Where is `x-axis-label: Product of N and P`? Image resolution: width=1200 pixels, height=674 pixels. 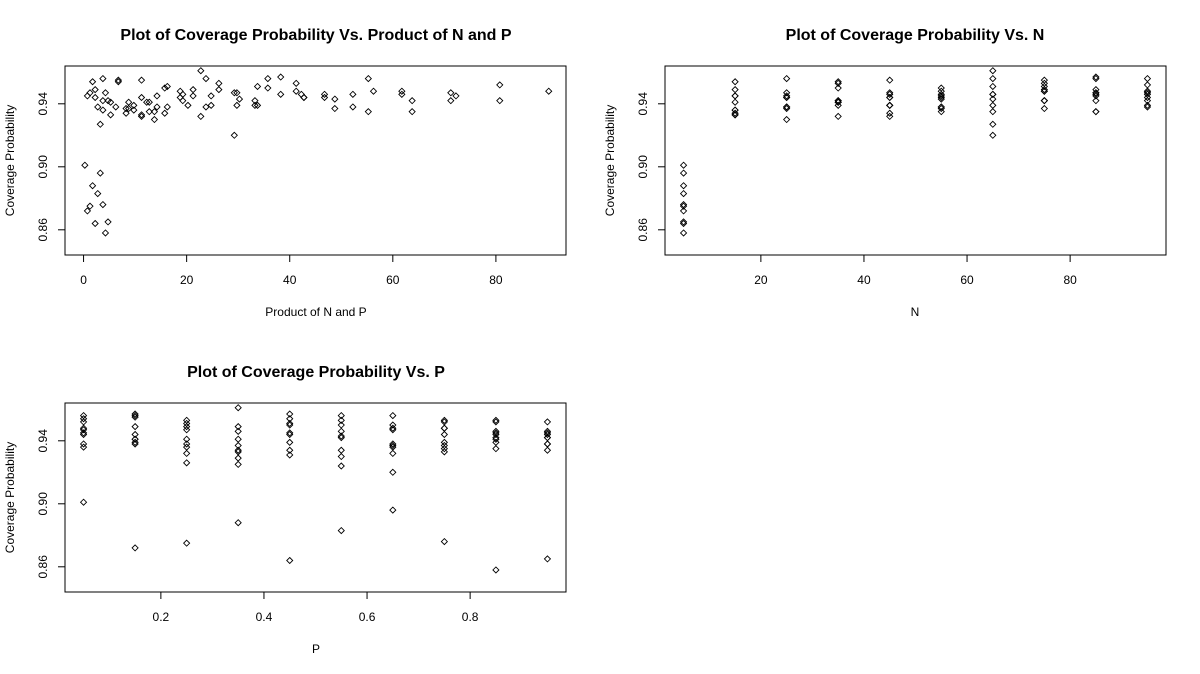
x-axis-label: Product of N and P is located at coordinates (315, 312).